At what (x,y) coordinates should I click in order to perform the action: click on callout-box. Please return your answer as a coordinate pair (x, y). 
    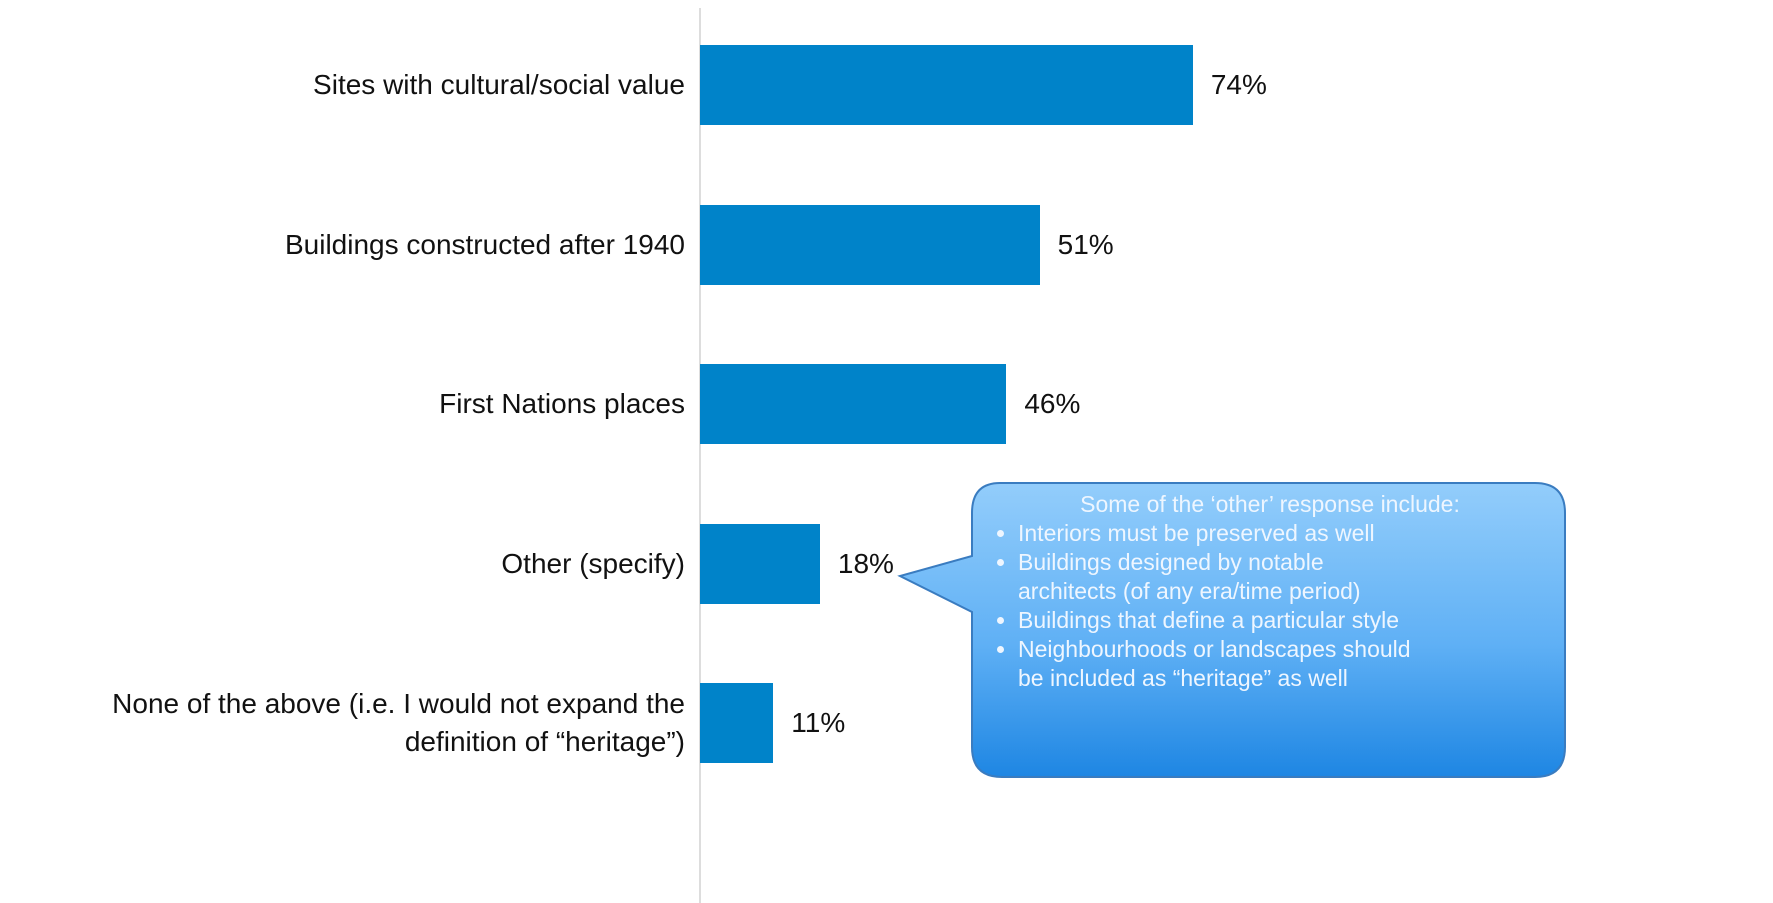
    Looking at the image, I should click on (1231, 630).